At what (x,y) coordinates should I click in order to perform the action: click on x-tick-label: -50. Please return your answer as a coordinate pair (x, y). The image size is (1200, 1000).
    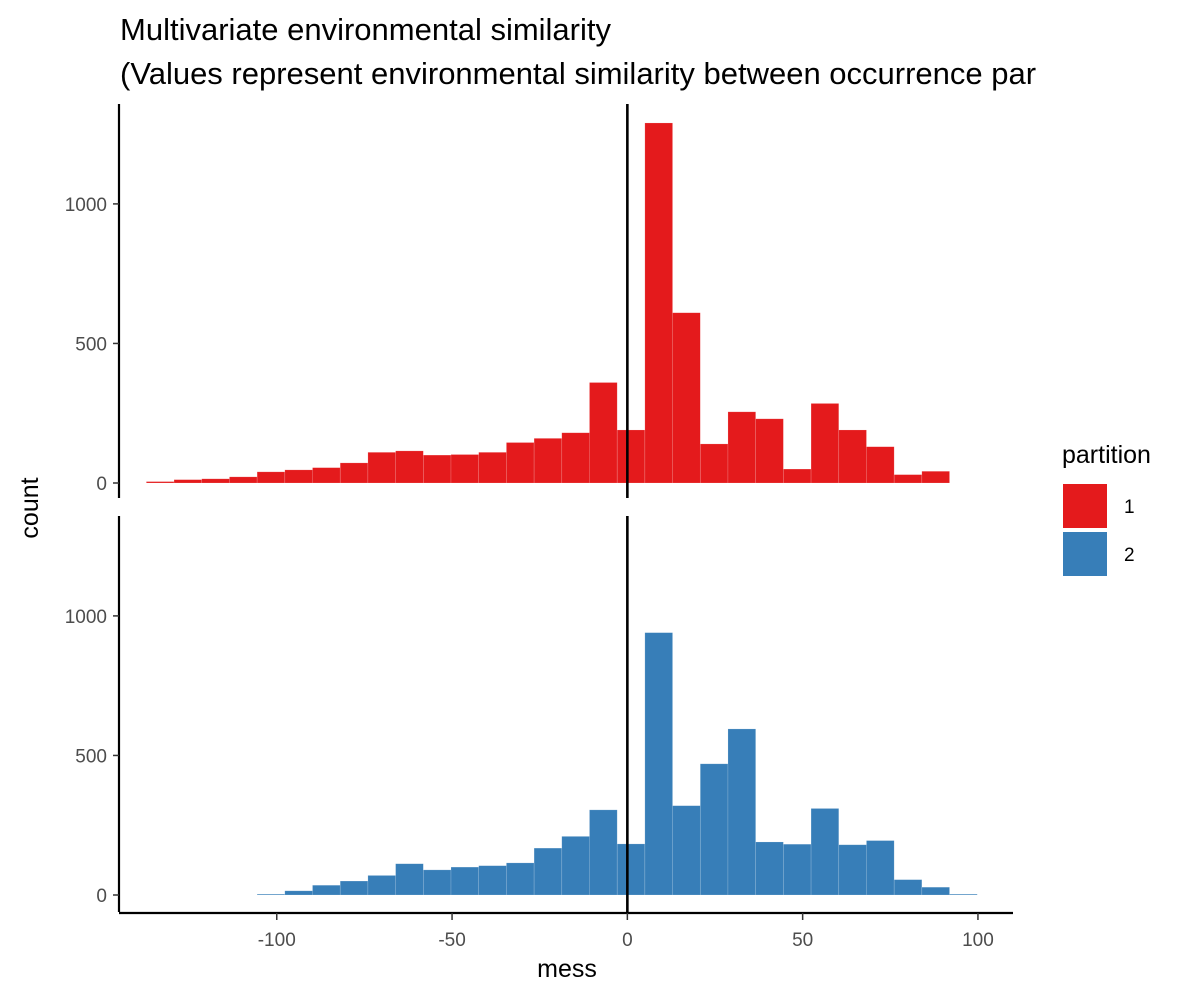
    Looking at the image, I should click on (451, 940).